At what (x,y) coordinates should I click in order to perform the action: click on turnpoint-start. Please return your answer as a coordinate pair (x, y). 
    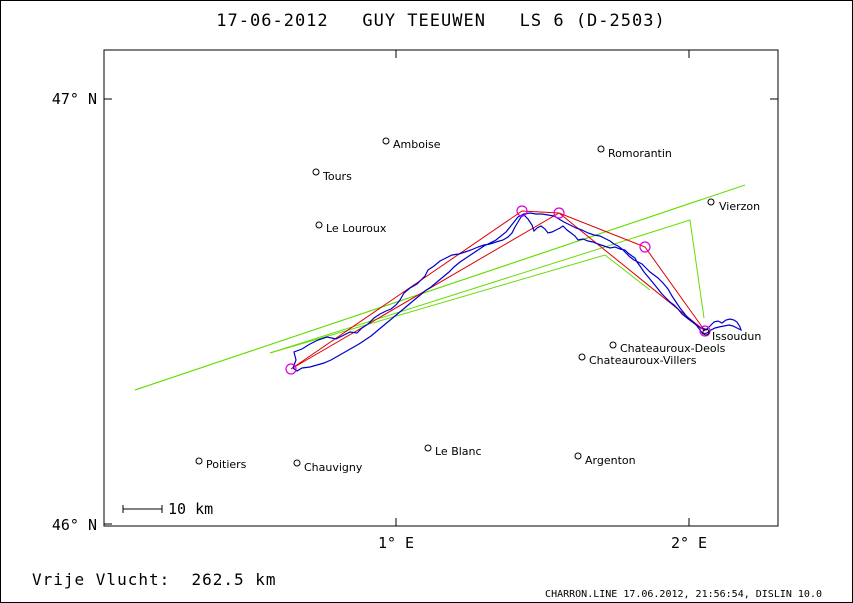
    Looking at the image, I should click on (291, 369).